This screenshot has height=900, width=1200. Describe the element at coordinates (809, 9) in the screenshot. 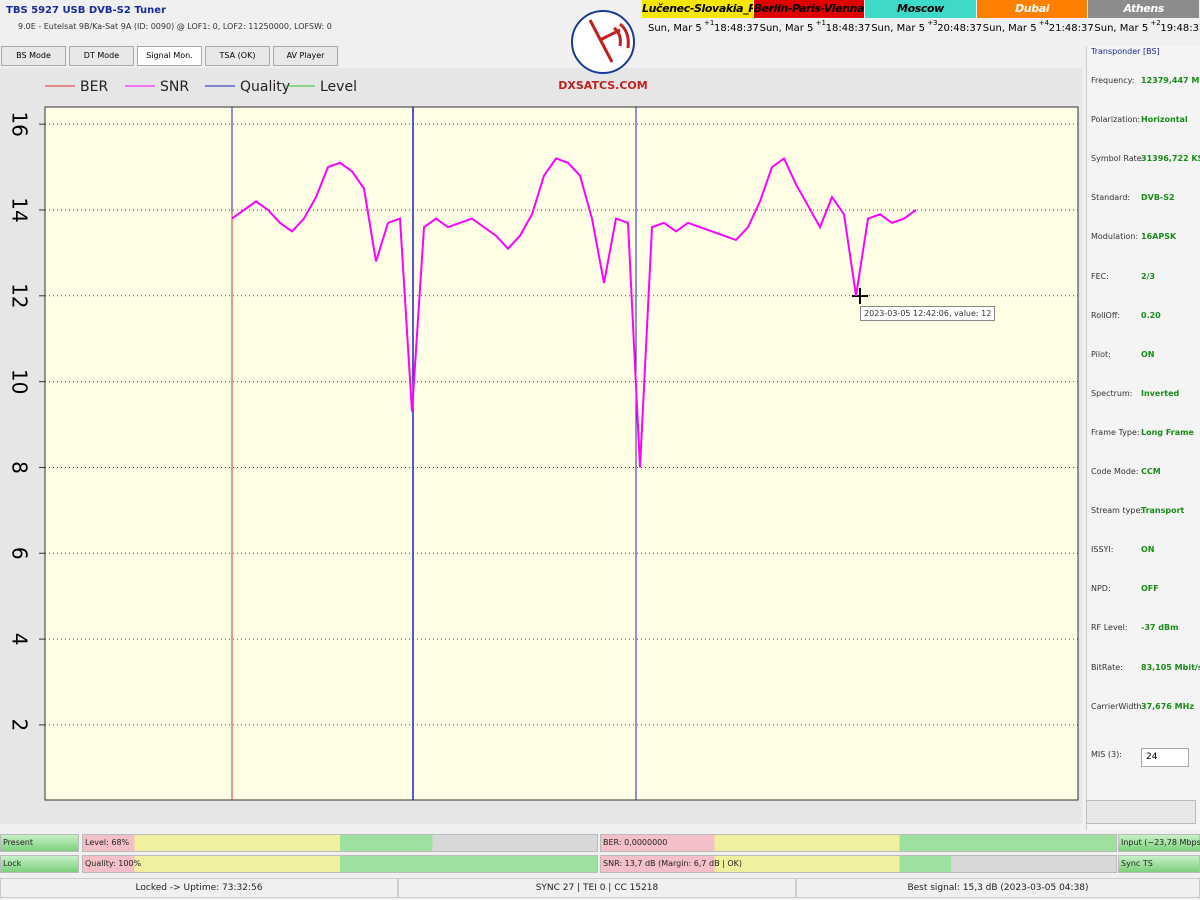

I see `clock-city: Berlin-Paris-Vienna-Belgrade` at that location.